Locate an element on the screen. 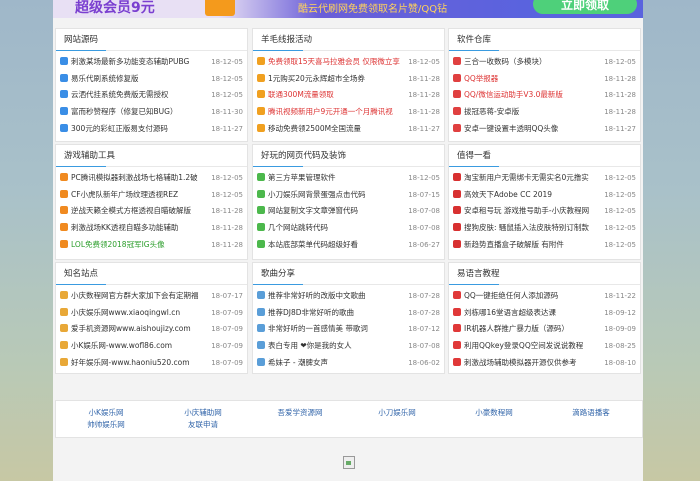  list-item: 几个网站跳转代码 18-07-08 is located at coordinates (348, 228).